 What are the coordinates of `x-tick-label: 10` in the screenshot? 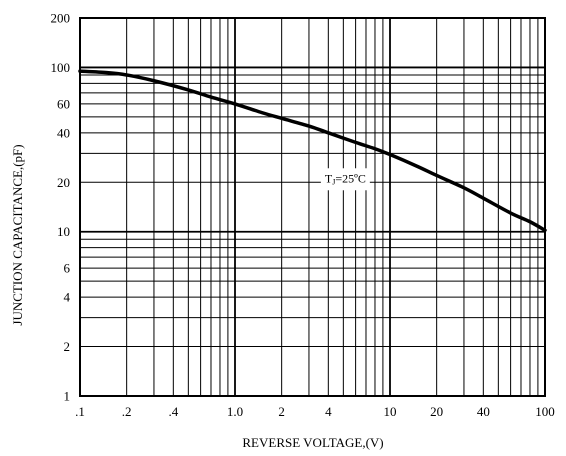 It's located at (390, 411).